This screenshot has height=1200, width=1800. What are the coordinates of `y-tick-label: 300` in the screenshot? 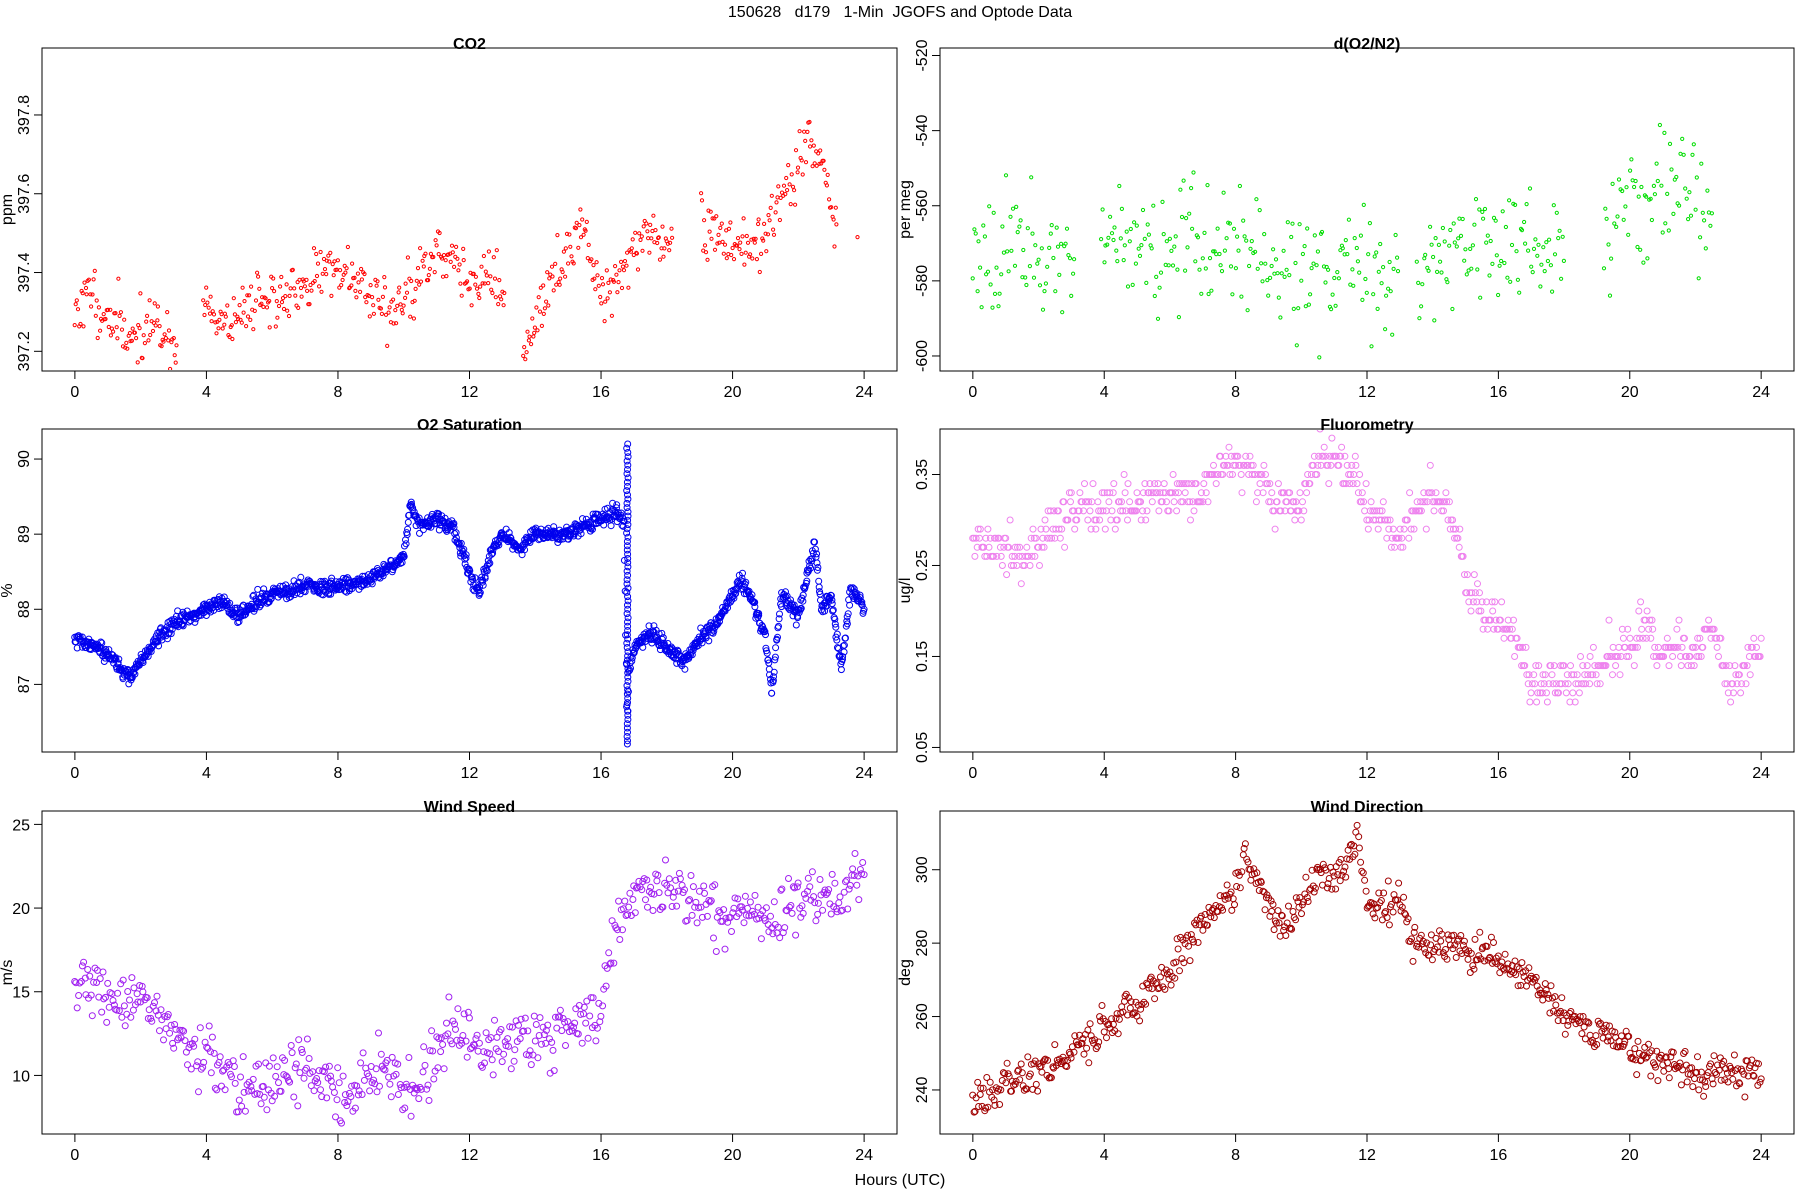 It's located at (922, 869).